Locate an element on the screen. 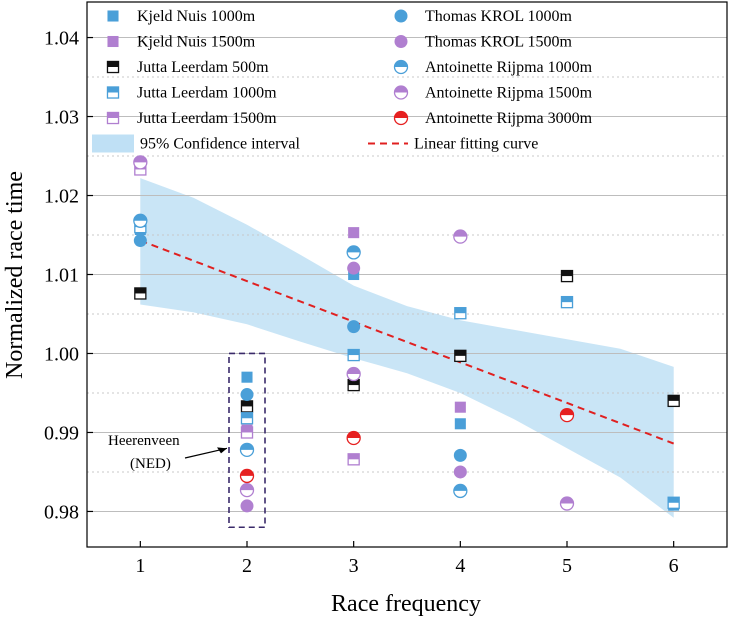 This screenshot has width=756, height=619. legend-label-4: Jutta Leerdam 1500m is located at coordinates (207, 118).